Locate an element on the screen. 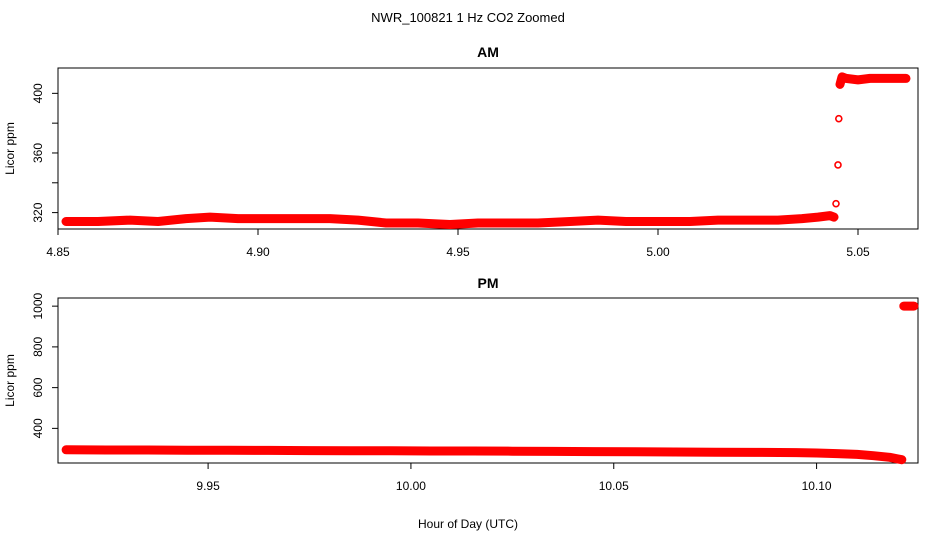 The image size is (936, 540). figure-x-axis-label: Hour of Day (UTC) is located at coordinates (468, 524).